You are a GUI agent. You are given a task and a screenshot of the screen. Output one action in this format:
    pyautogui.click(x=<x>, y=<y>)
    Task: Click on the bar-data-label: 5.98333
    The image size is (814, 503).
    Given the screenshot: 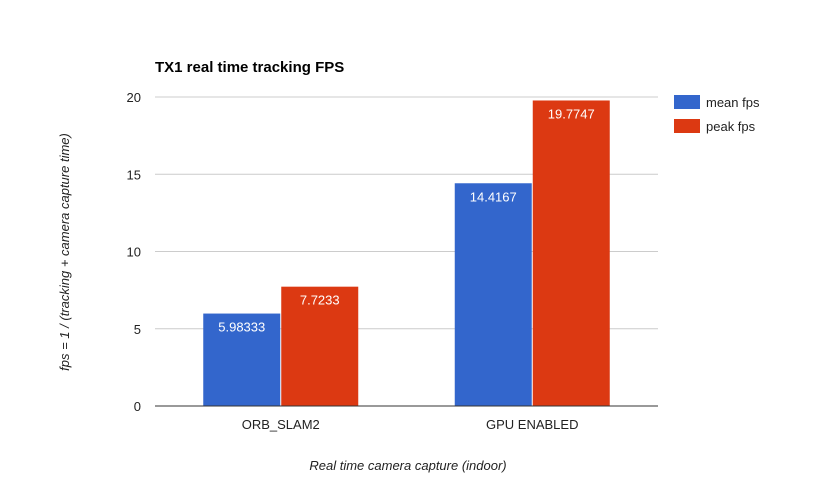 What is the action you would take?
    pyautogui.click(x=241, y=327)
    